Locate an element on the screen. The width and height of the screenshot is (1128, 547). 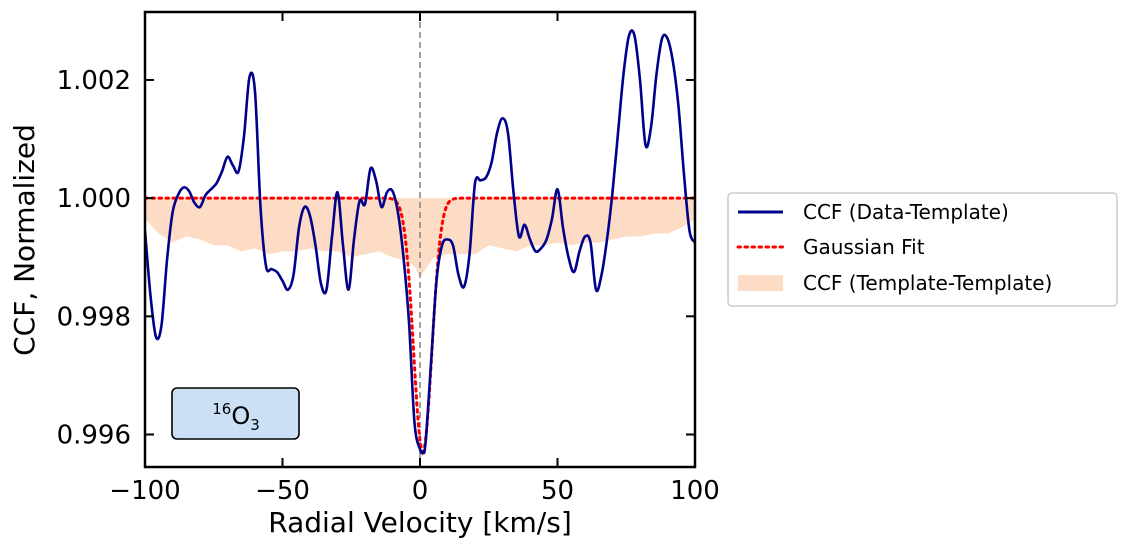
species-annotation-text: 16O3 is located at coordinates (236, 417).